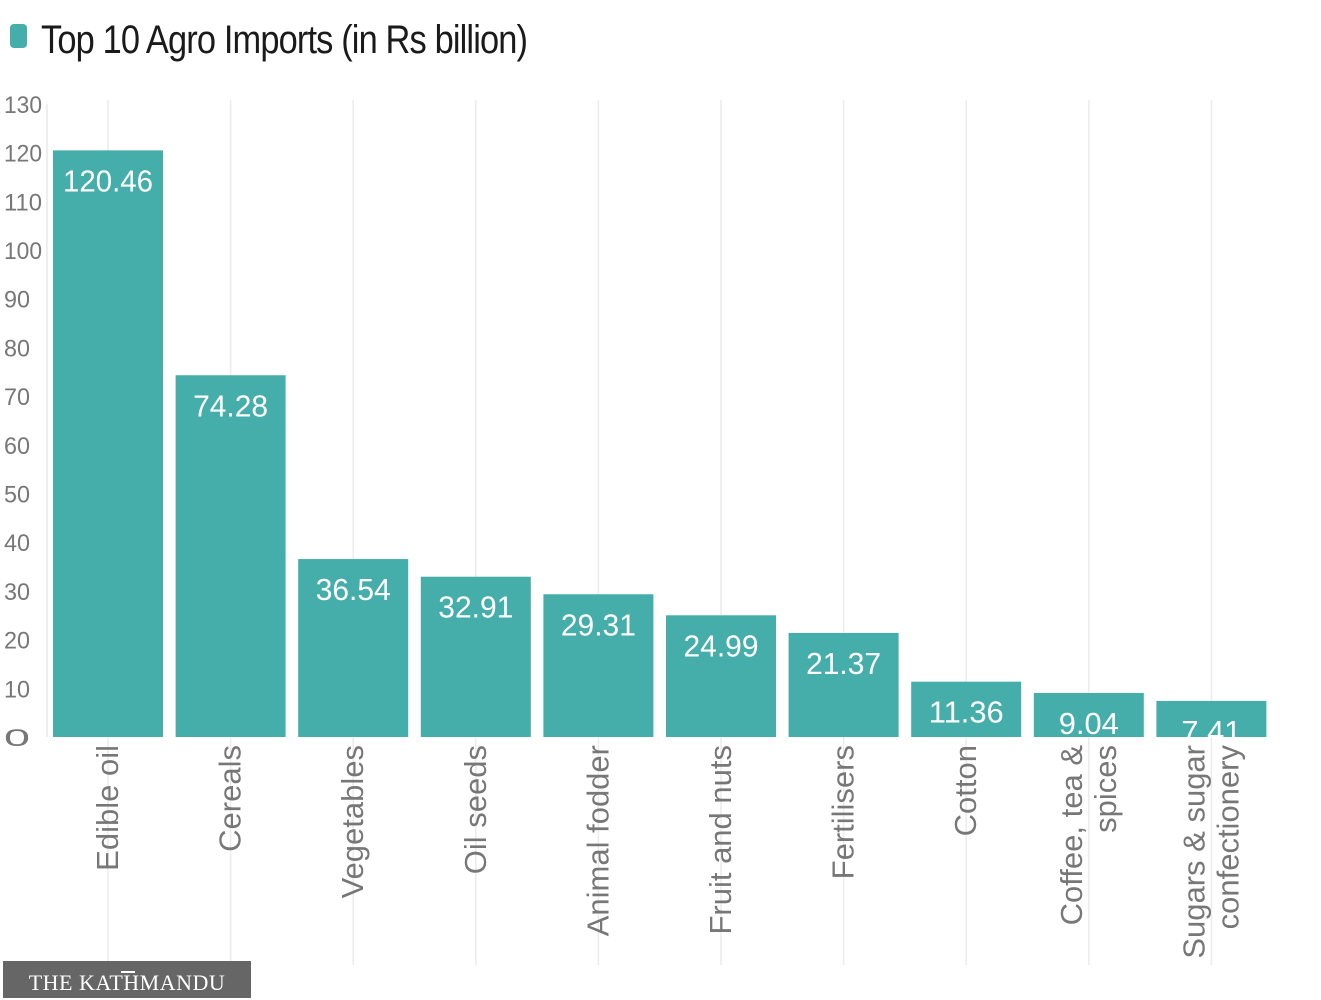 The image size is (1321, 1000). Describe the element at coordinates (230, 405) in the screenshot. I see `data-label: 74.28` at that location.